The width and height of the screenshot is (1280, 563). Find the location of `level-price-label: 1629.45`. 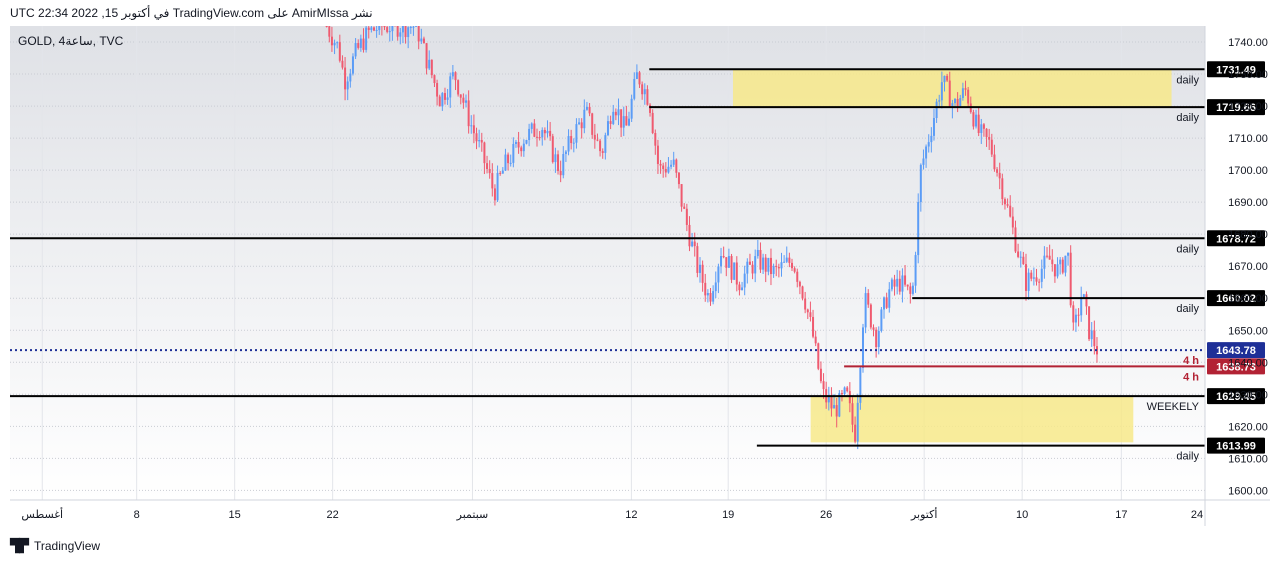

level-price-label: 1629.45 is located at coordinates (1236, 397).